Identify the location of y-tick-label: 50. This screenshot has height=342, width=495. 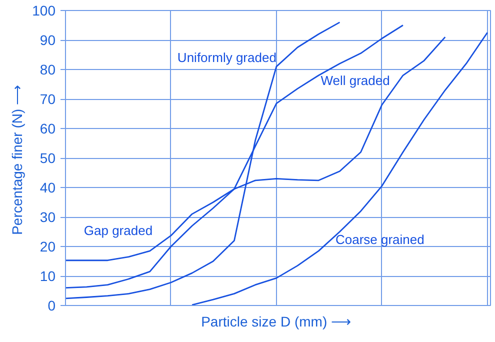
(48, 158).